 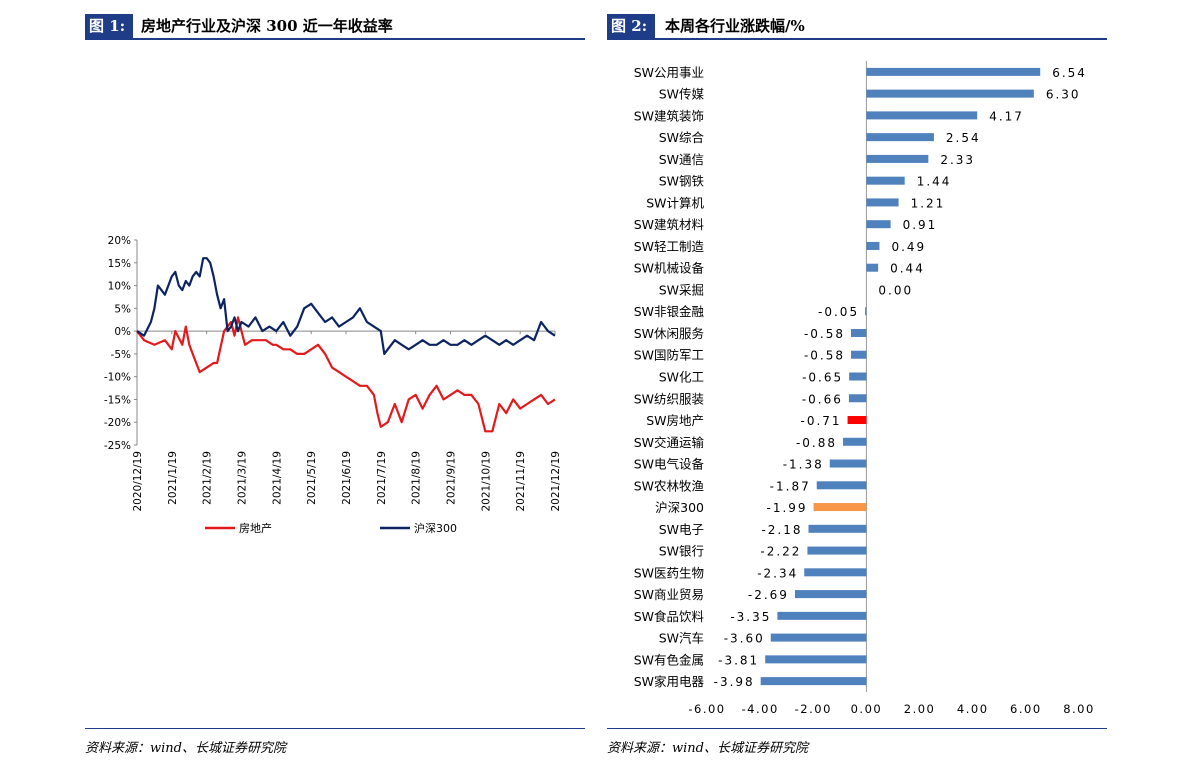 I want to click on y-tick-label: -15%, so click(x=117, y=400).